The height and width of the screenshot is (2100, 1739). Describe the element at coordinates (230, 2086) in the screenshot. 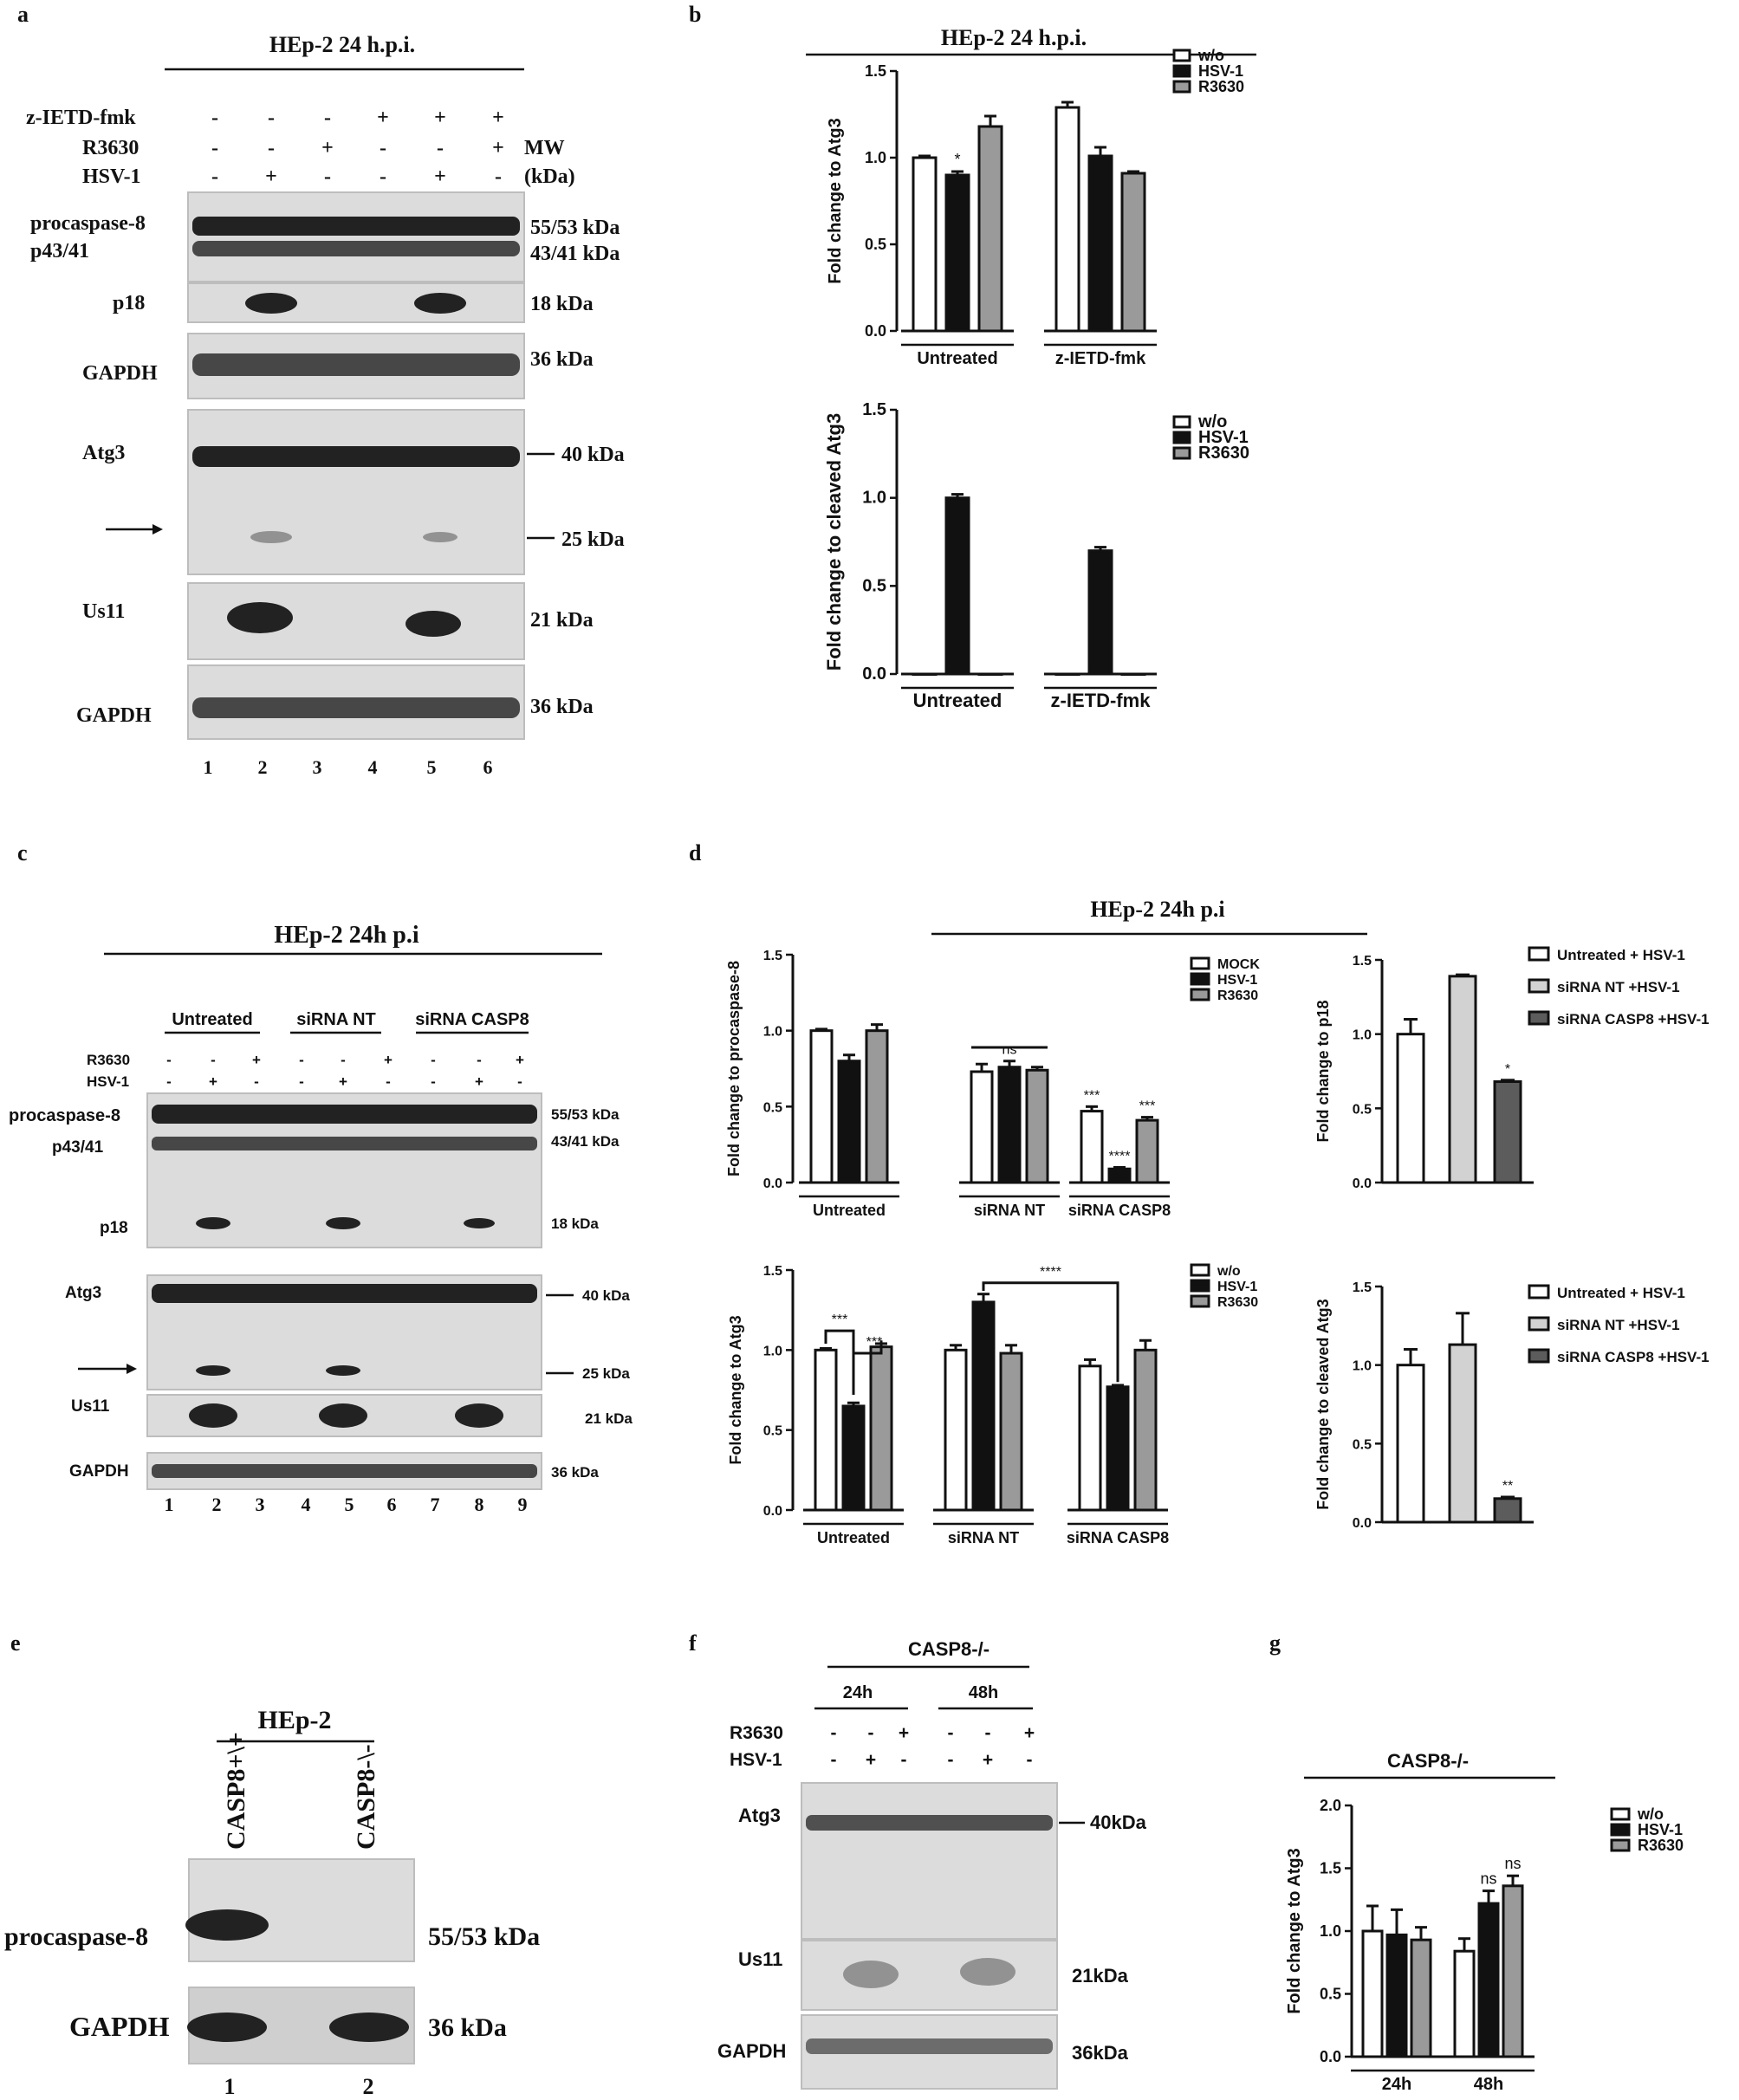

I see `lane-number: 1` at that location.